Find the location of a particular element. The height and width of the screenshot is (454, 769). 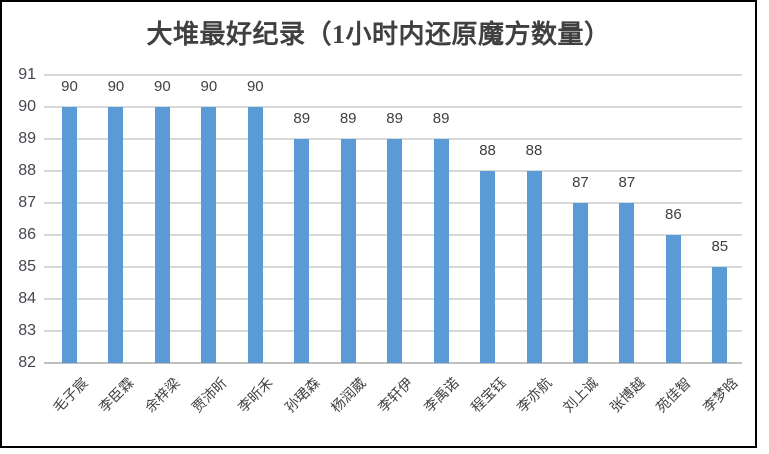

x-category-label: 李亦航 is located at coordinates (535, 396).